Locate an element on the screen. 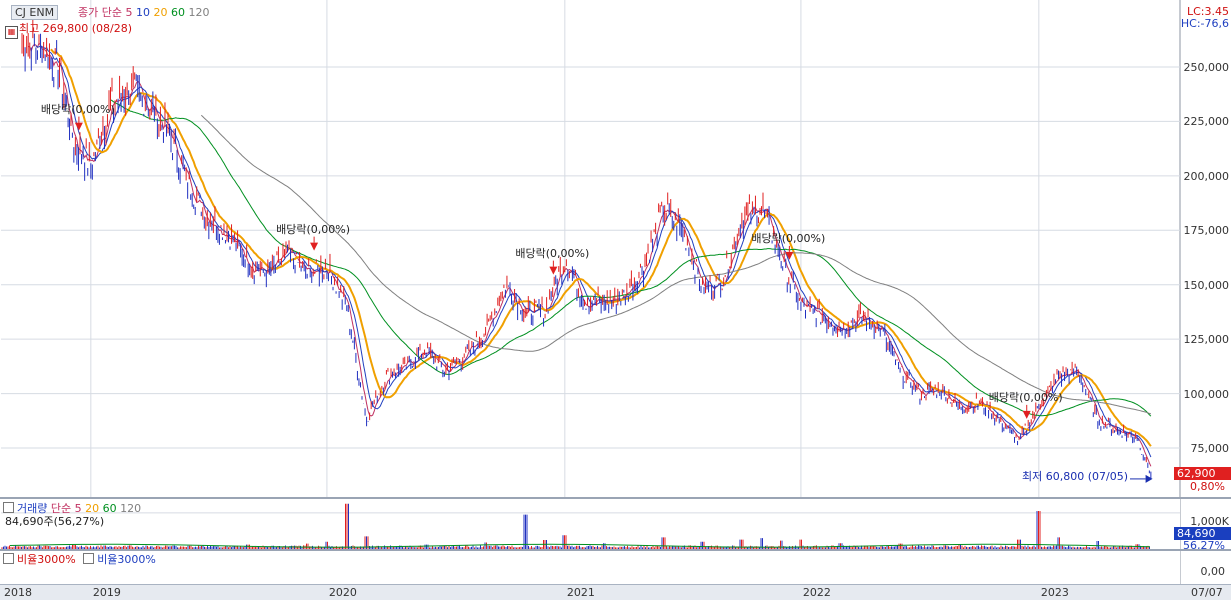  lc-label: LC:3.45 is located at coordinates (1207, 11).